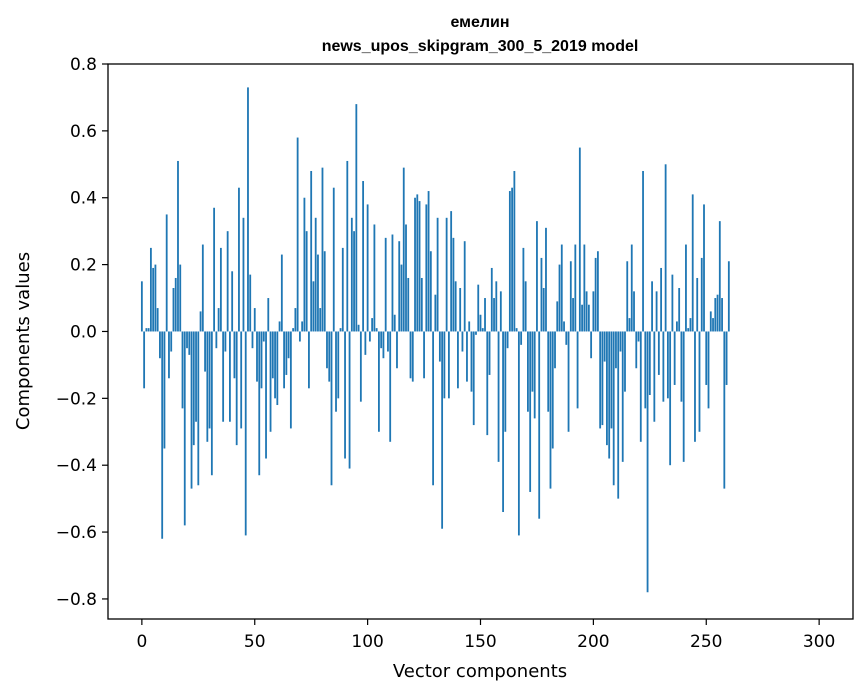 The width and height of the screenshot is (867, 696). I want to click on x-tick-label: 300, so click(819, 642).